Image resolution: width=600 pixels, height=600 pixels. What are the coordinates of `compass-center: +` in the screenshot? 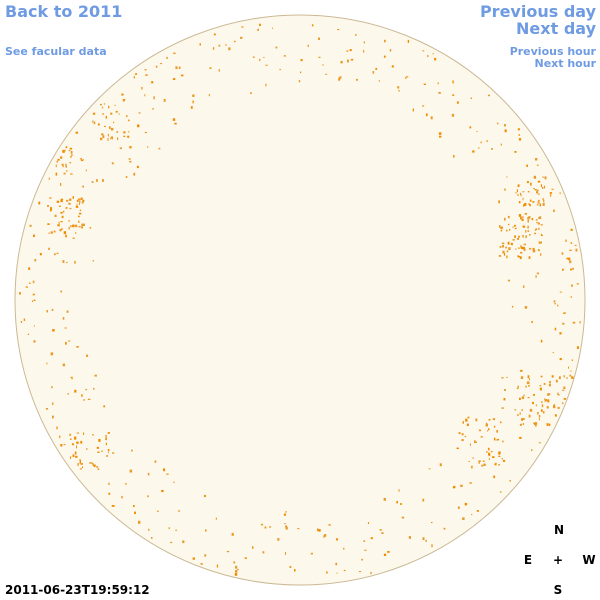 It's located at (558, 560).